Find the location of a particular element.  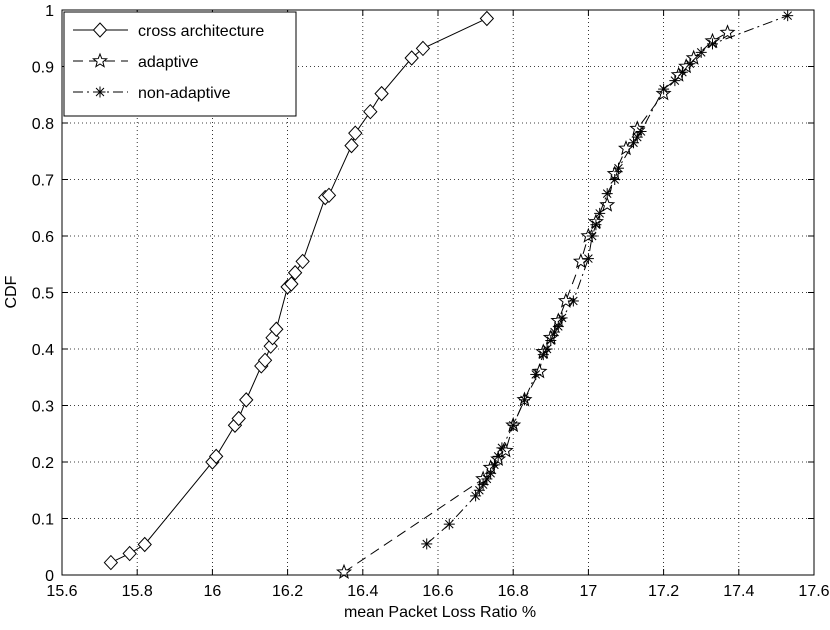

x-tick-label: 15.6 is located at coordinates (61, 591).